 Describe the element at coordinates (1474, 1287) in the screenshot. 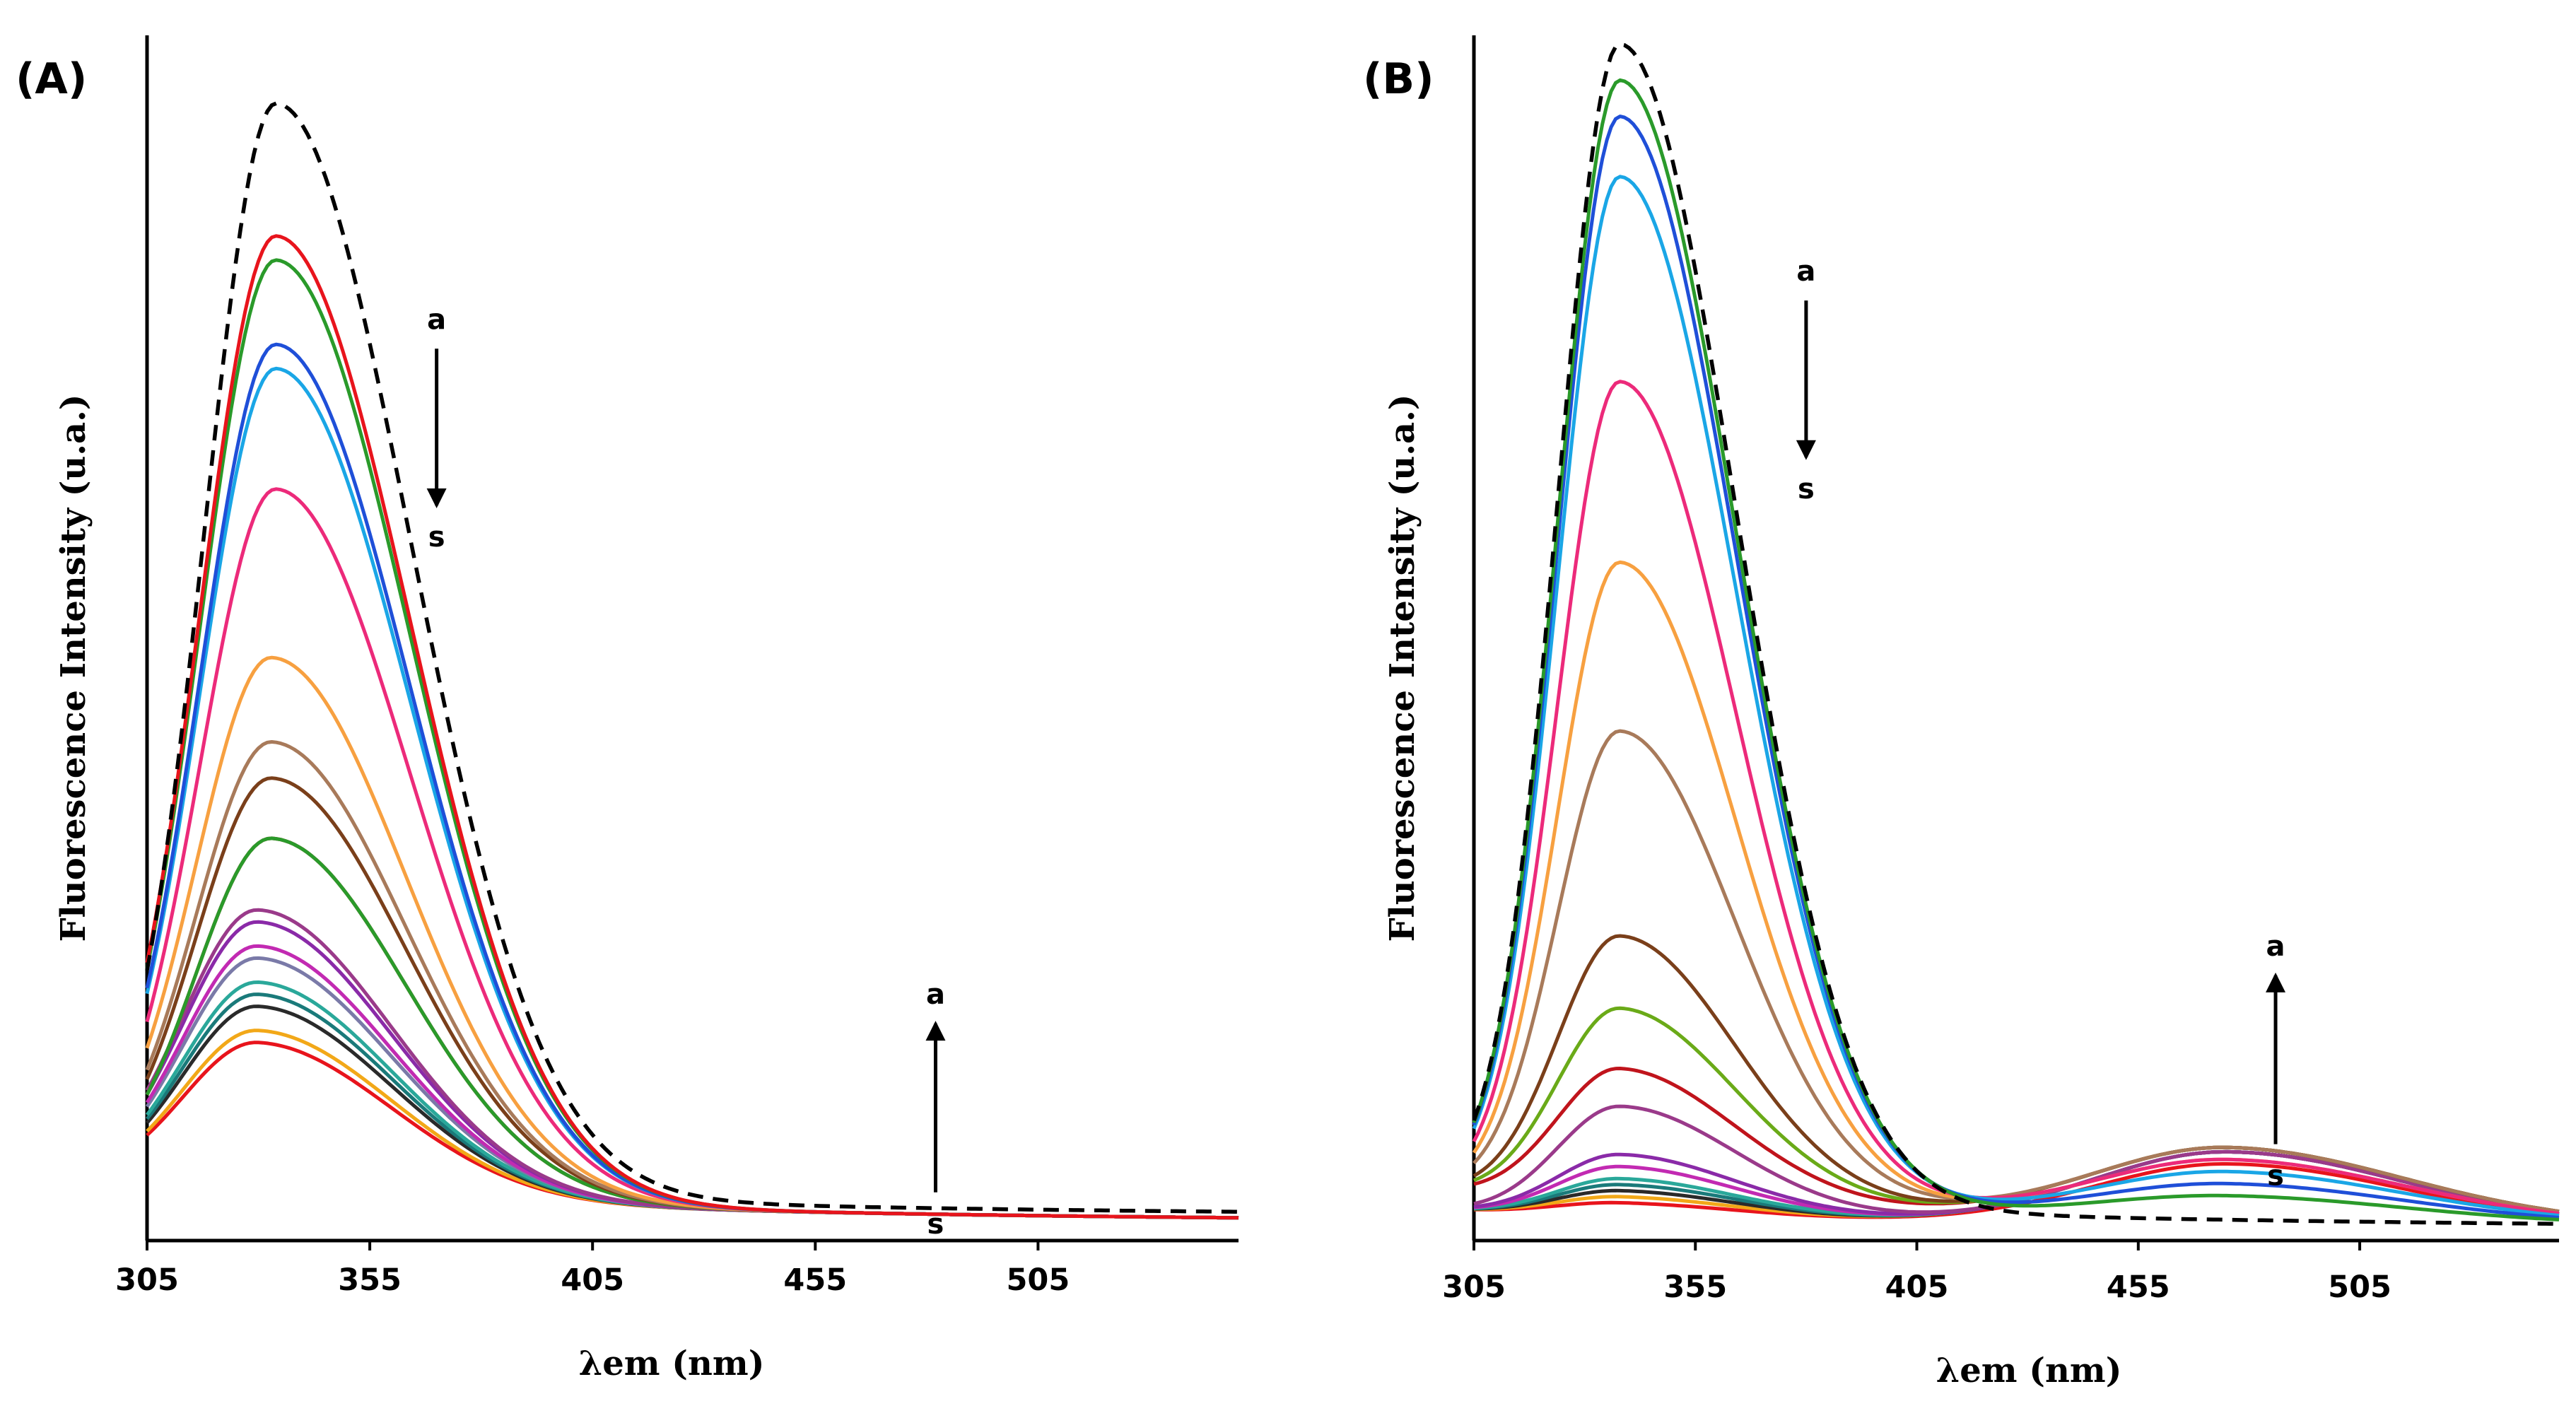

I see `panel-b-x-tick-label: 305` at that location.